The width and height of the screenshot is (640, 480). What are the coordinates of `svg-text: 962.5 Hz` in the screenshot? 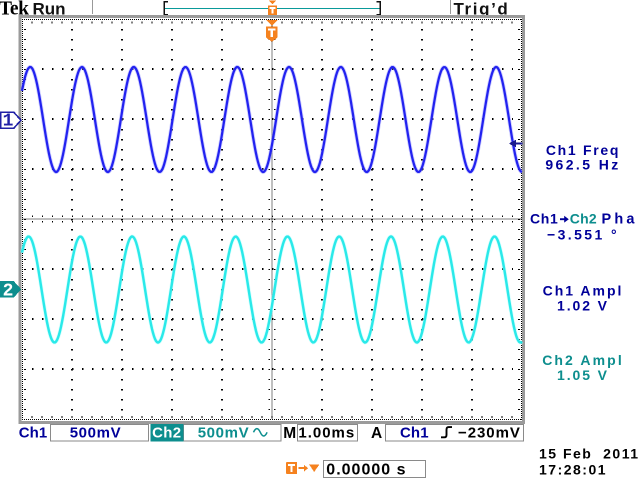 It's located at (582, 165).